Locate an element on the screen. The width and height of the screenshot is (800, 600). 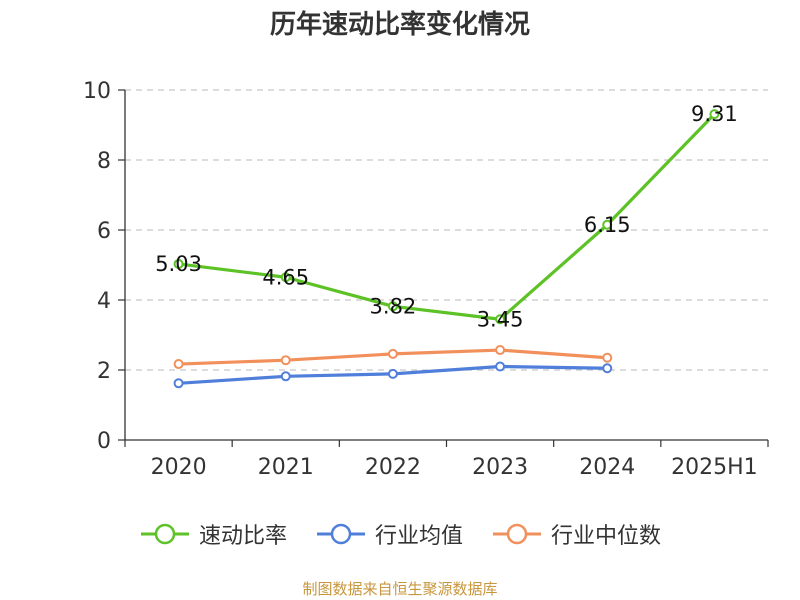
x-tick-label: 2025H1 is located at coordinates (714, 467).